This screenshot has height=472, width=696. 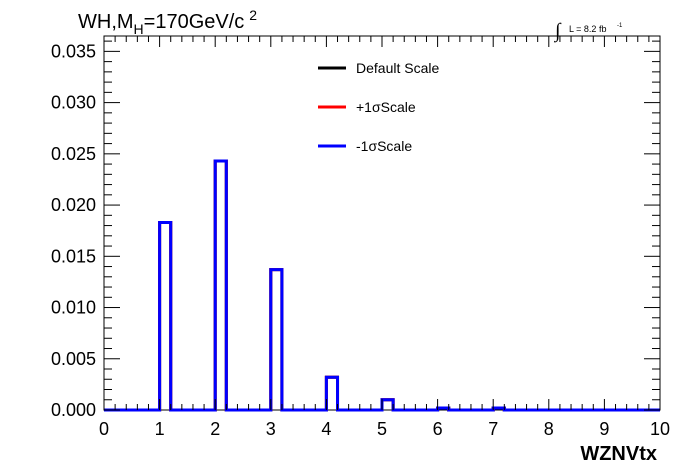 I want to click on x-tick-label: 8, so click(x=549, y=429).